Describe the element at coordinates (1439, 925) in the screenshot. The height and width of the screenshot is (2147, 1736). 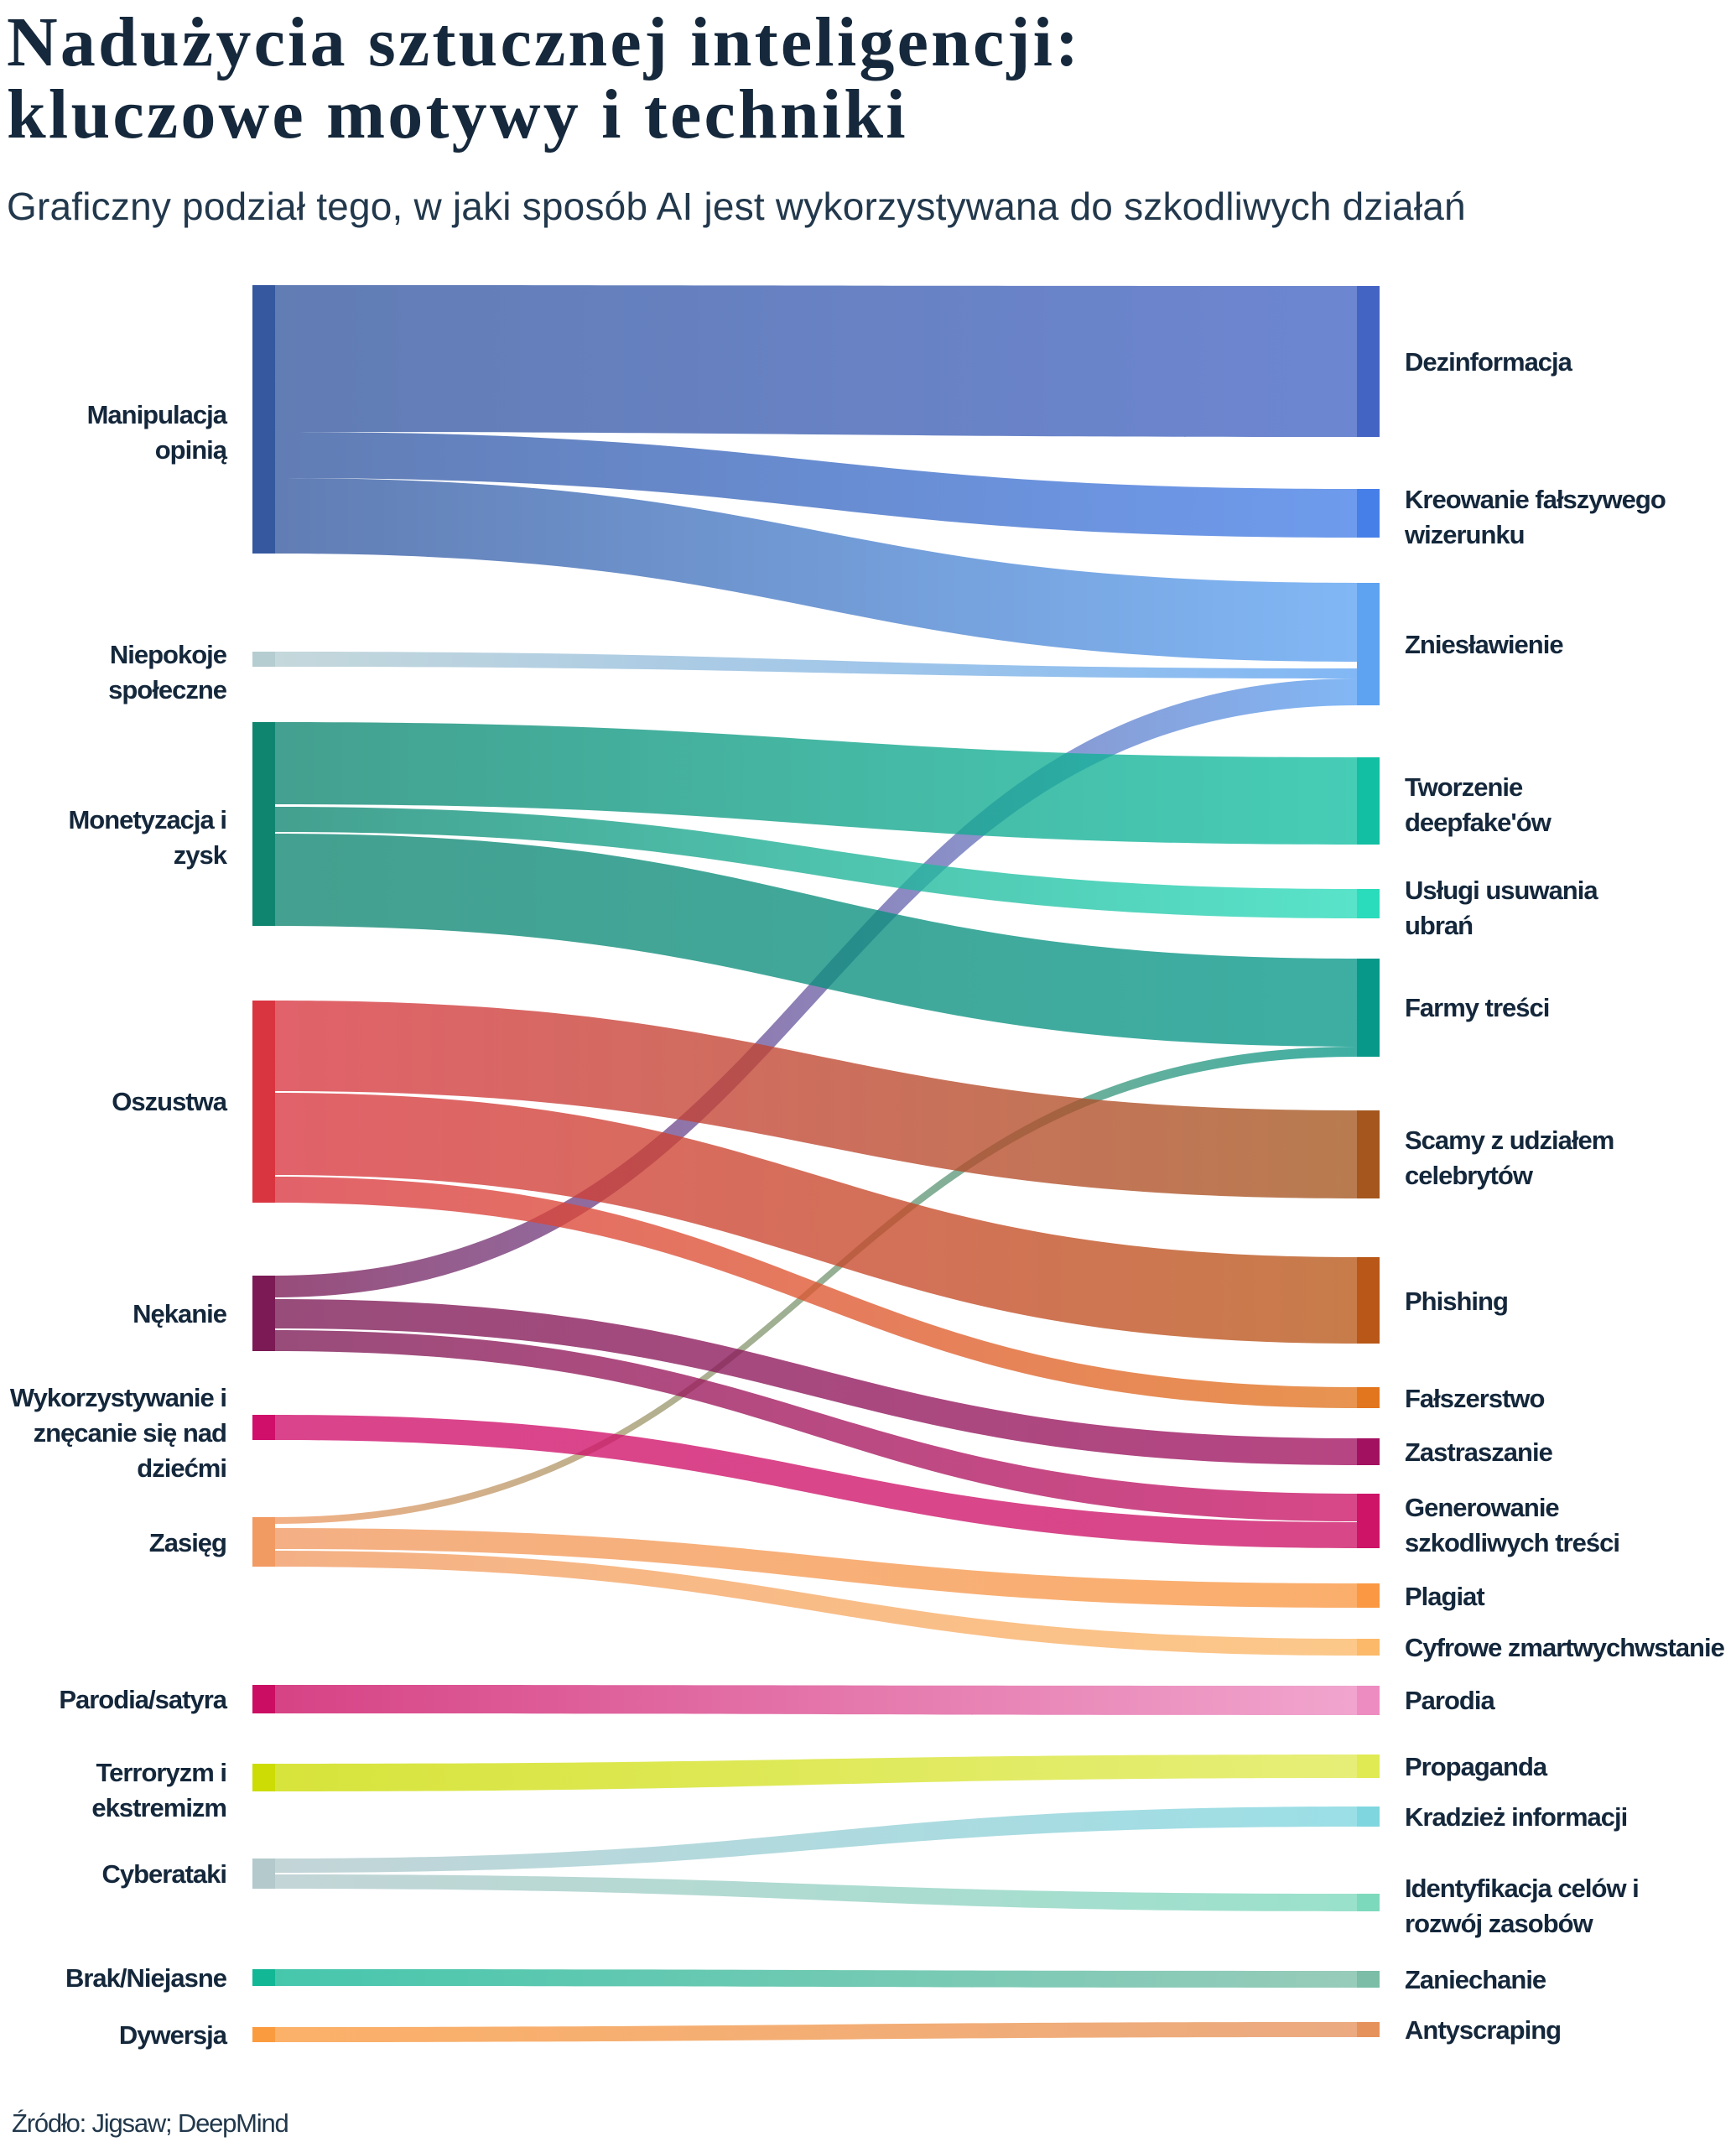
I see `svg-text: ubrań` at that location.